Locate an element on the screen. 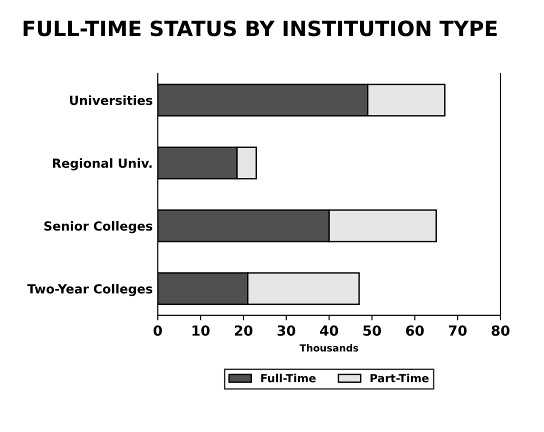 This screenshot has width=544, height=432. x-axis-title: Thousands is located at coordinates (329, 348).